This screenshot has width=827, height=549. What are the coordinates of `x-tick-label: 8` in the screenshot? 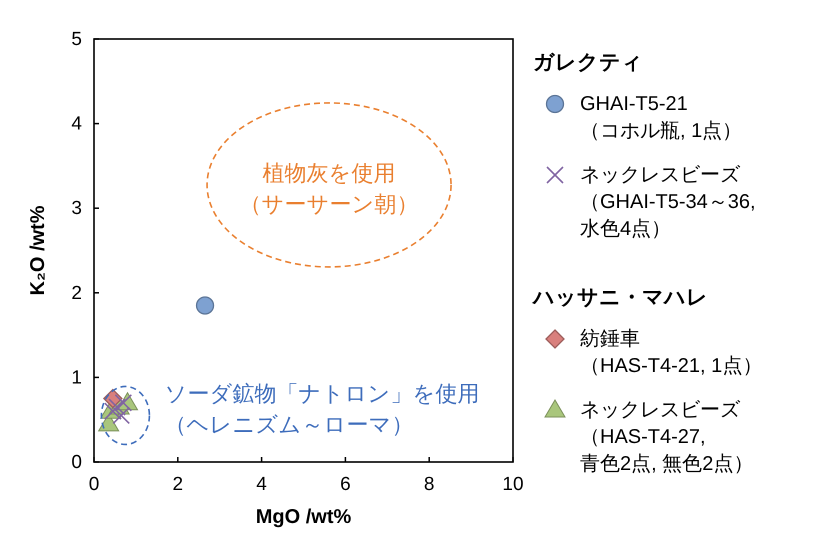 It's located at (429, 484).